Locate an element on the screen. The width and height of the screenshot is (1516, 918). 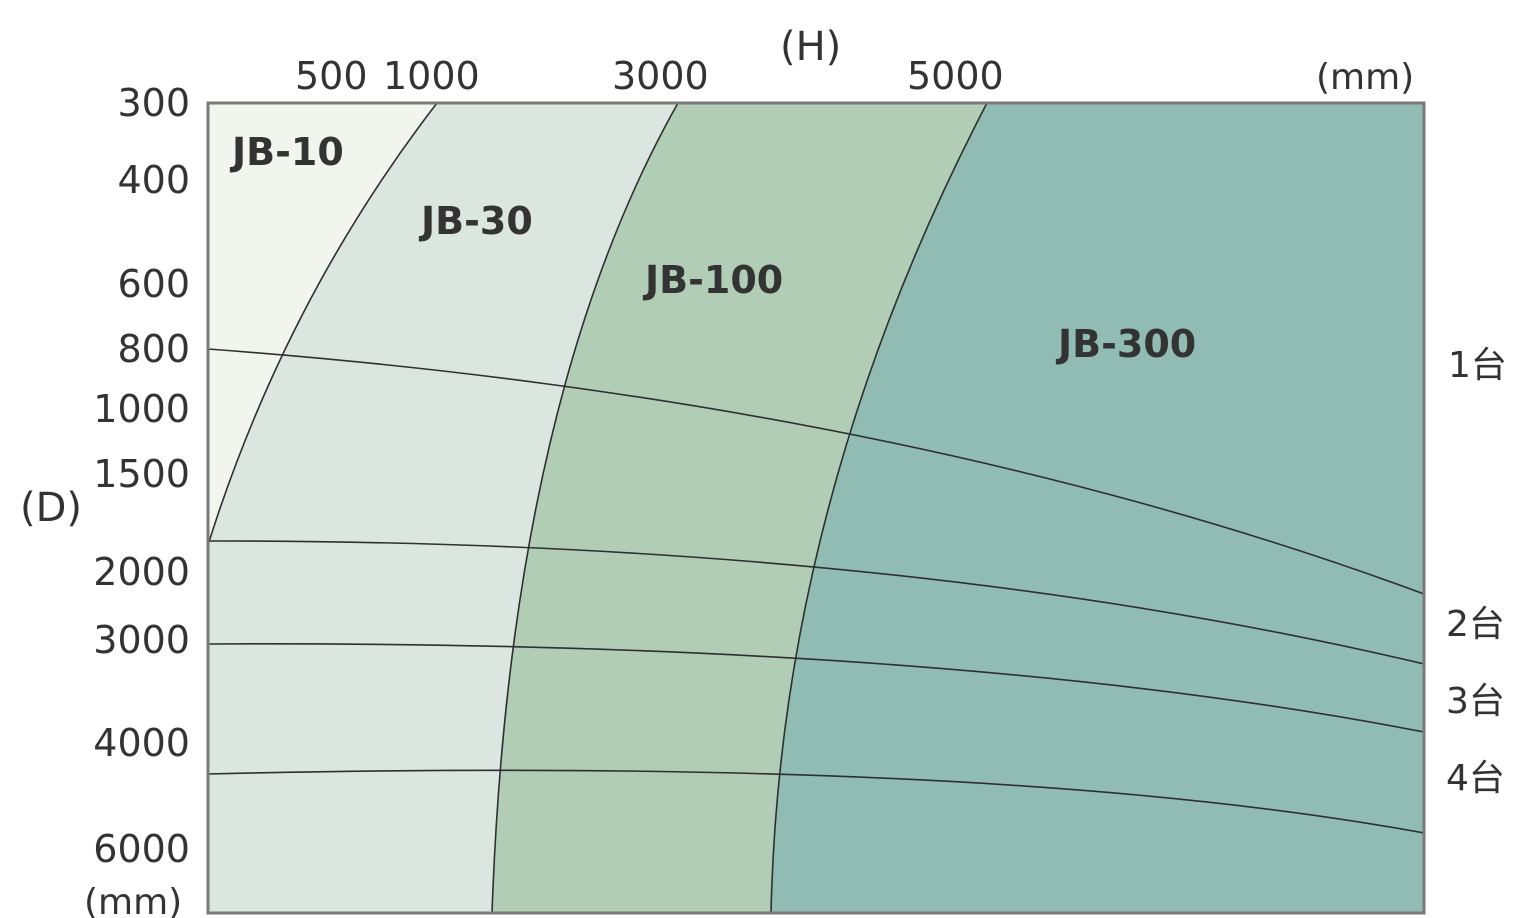
model-label-jb-10: JB-10 is located at coordinates (286, 152).